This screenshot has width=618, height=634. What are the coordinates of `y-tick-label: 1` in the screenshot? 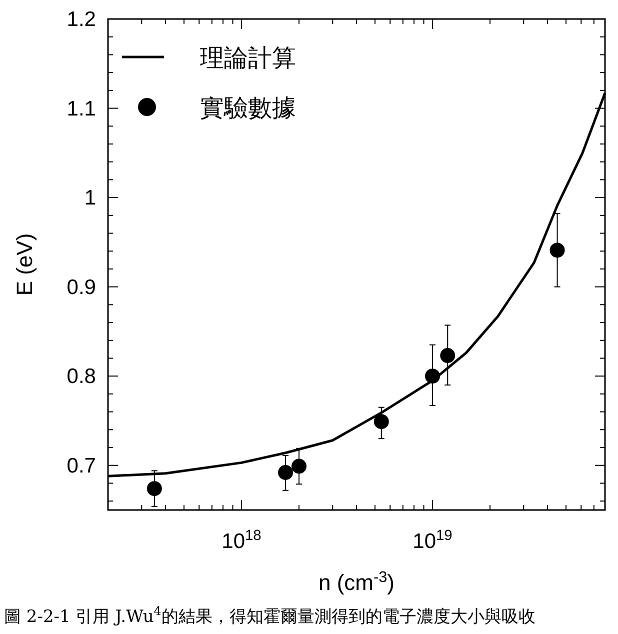 It's located at (90, 198).